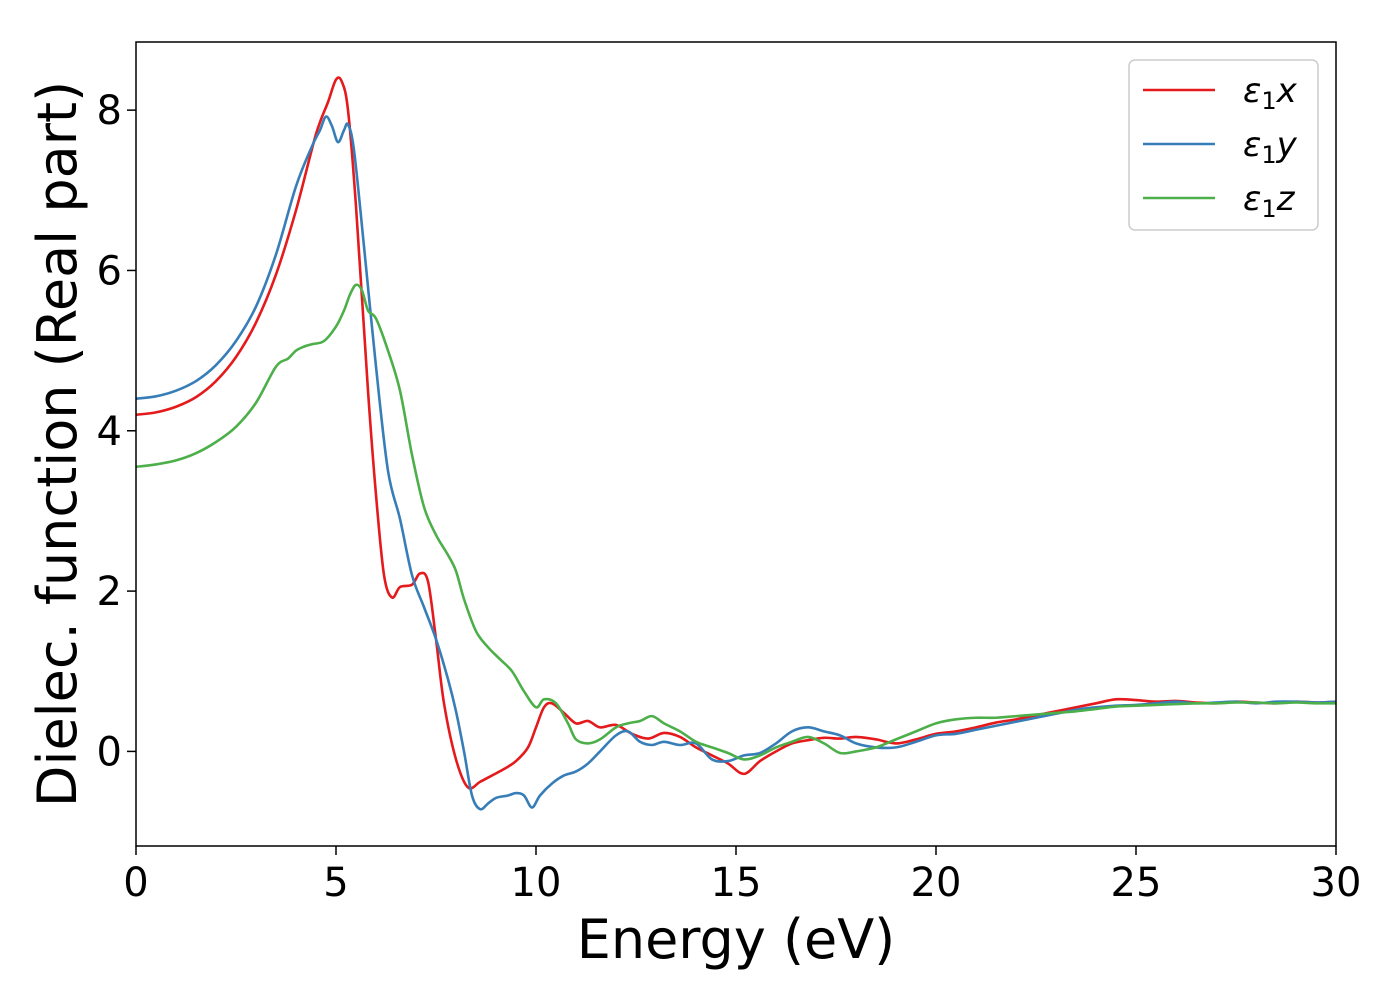 Image resolution: width=1400 pixels, height=1000 pixels. I want to click on x-tick-label: 30, so click(1336, 883).